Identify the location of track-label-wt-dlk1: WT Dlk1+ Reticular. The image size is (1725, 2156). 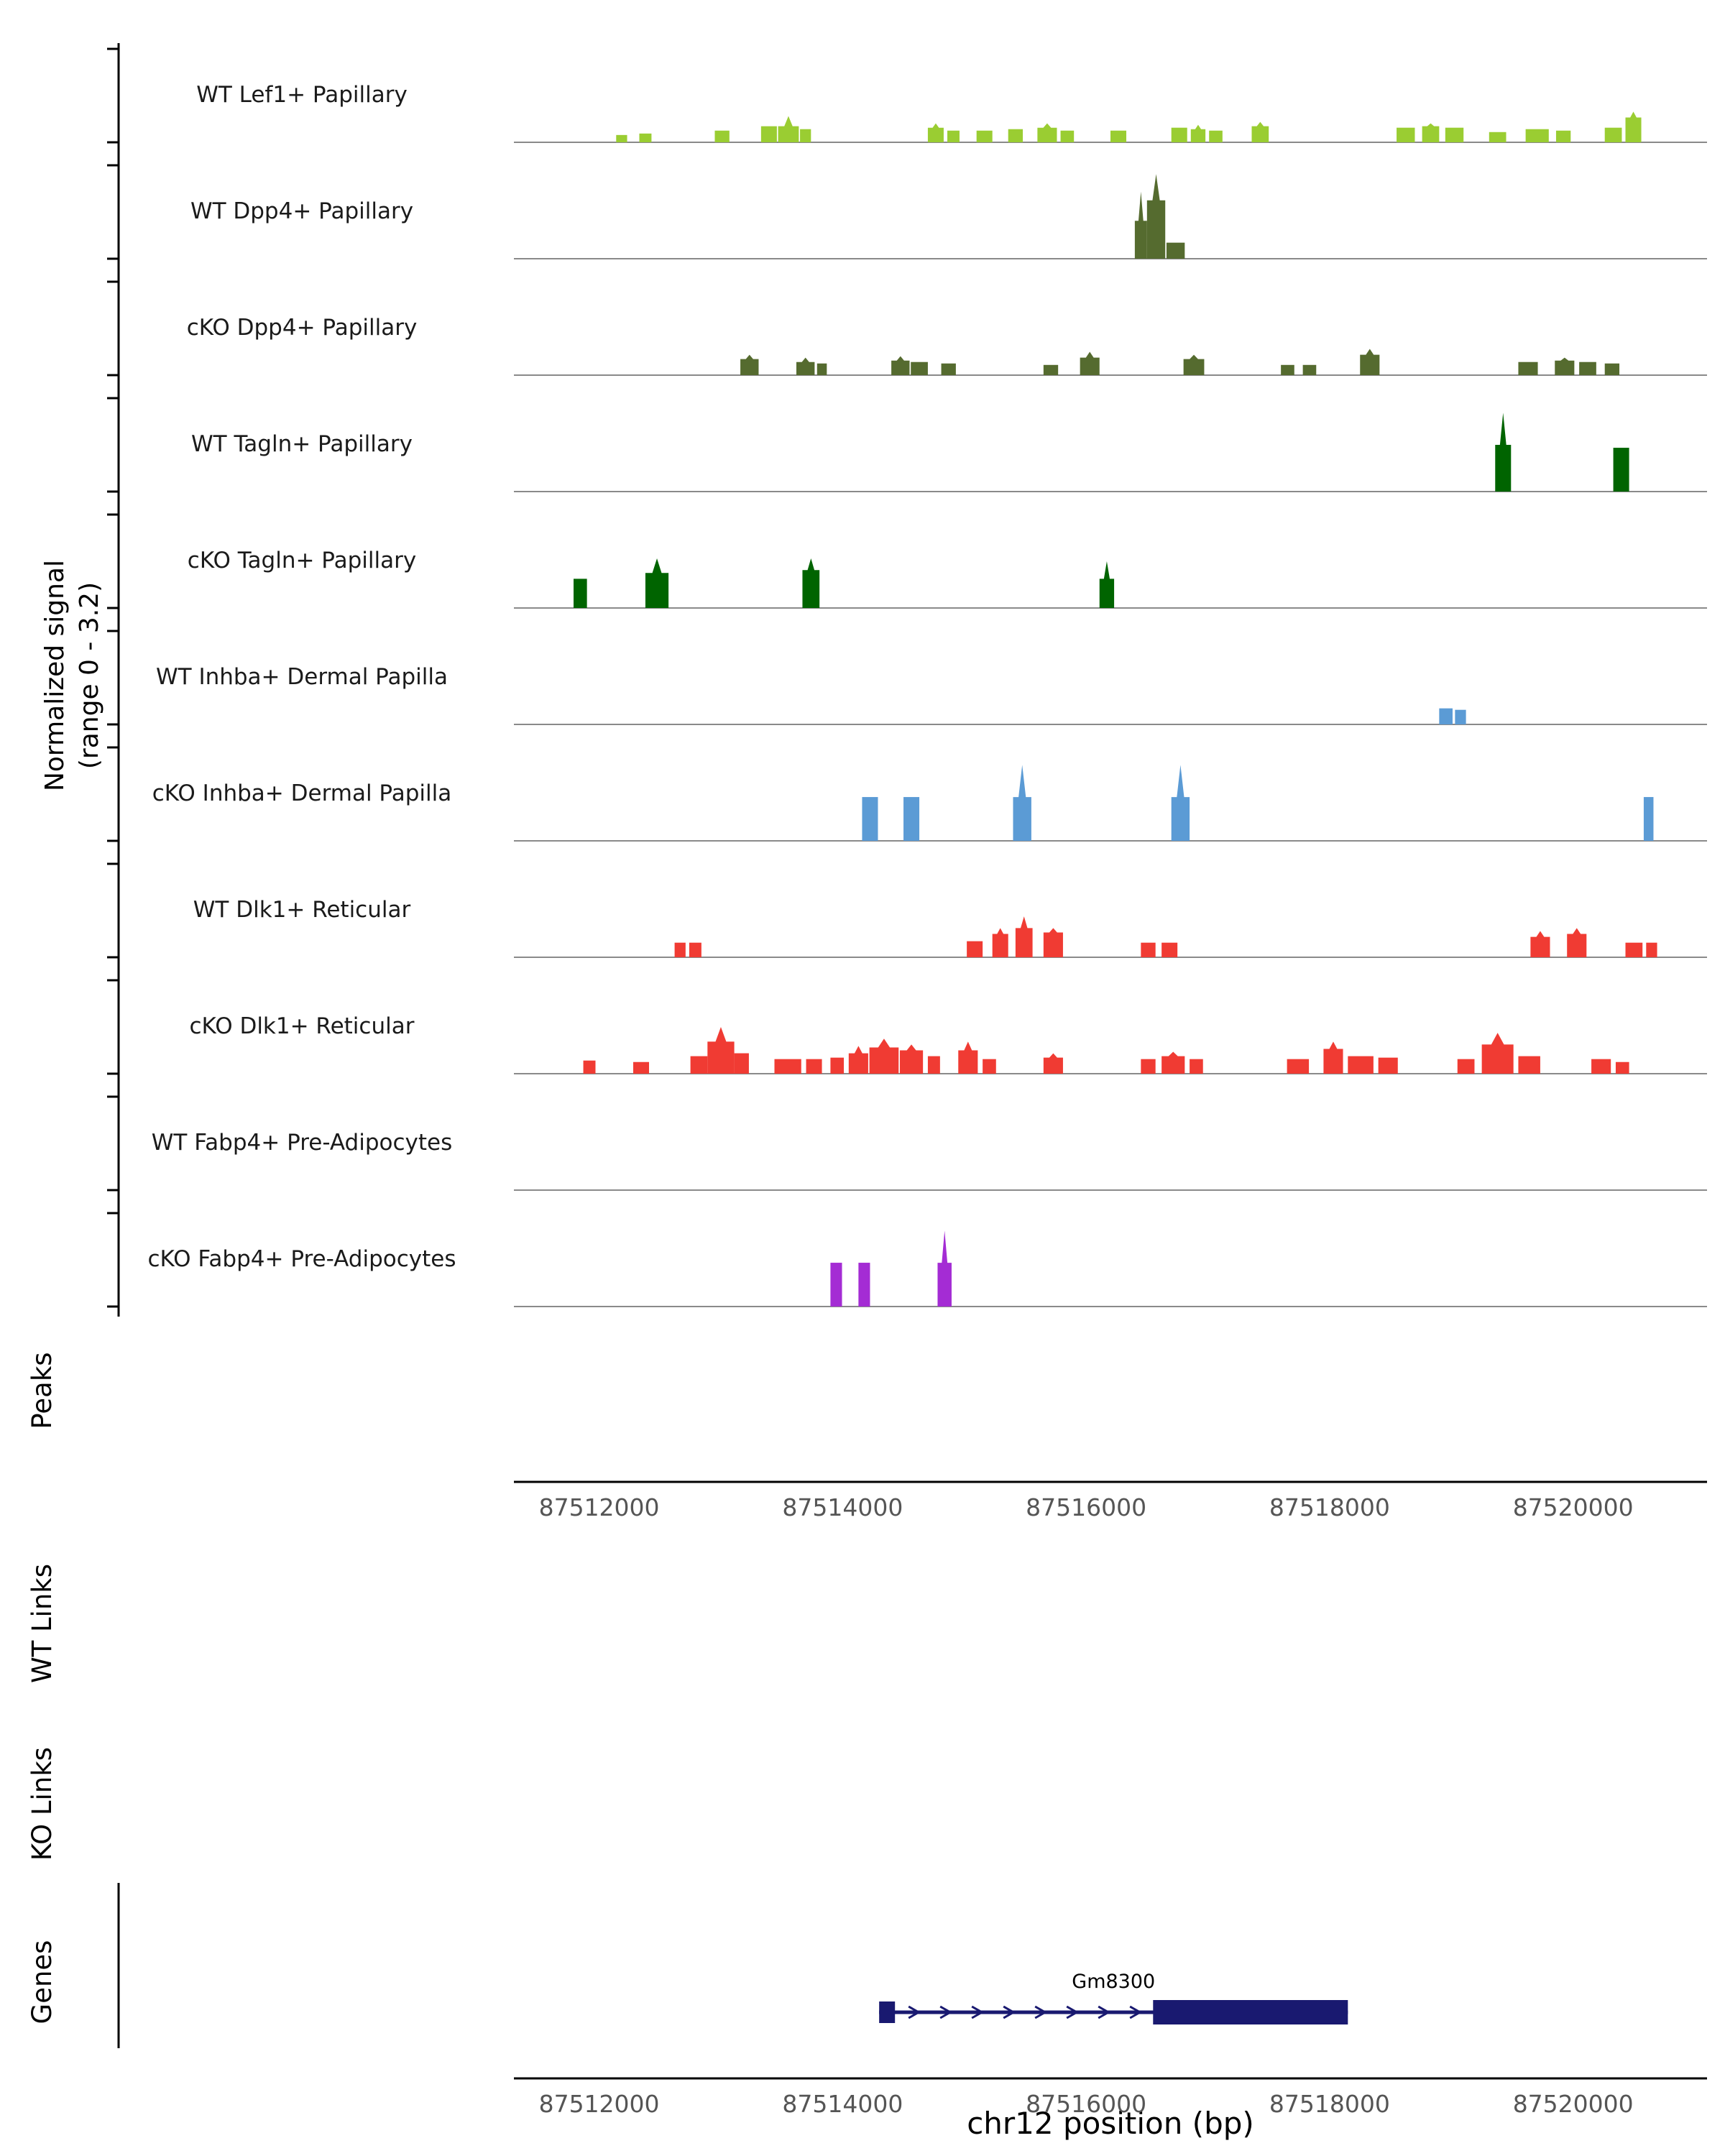
(302, 910).